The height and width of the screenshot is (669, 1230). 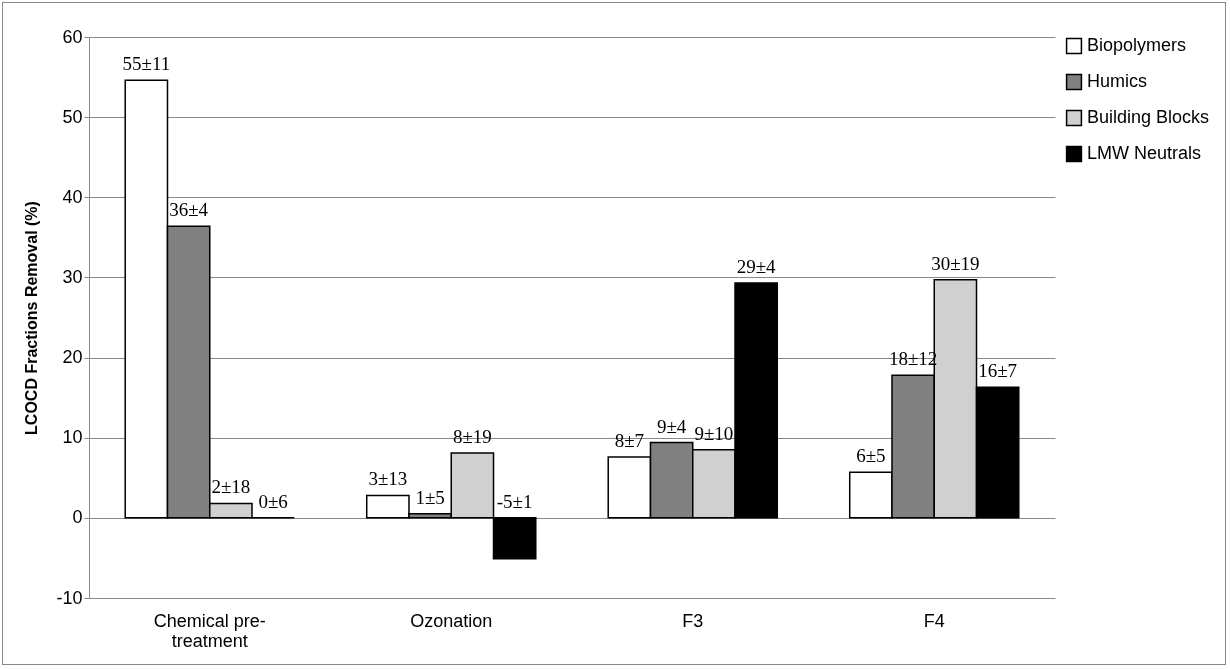 What do you see at coordinates (72, 196) in the screenshot?
I see `y-tick-label: 40` at bounding box center [72, 196].